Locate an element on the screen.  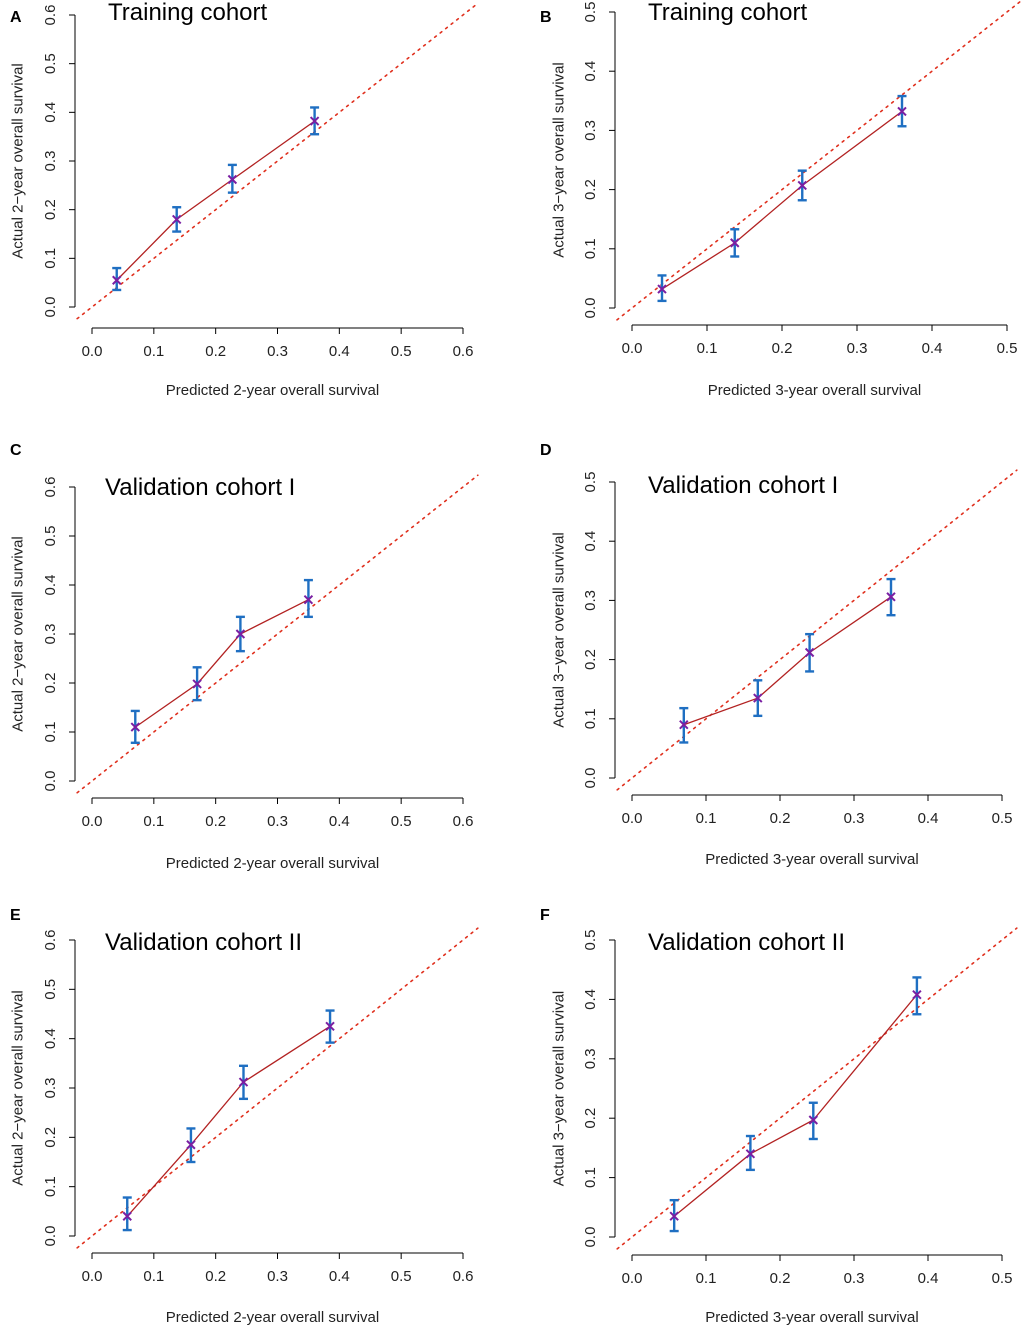
panel-label: B is located at coordinates (546, 17).